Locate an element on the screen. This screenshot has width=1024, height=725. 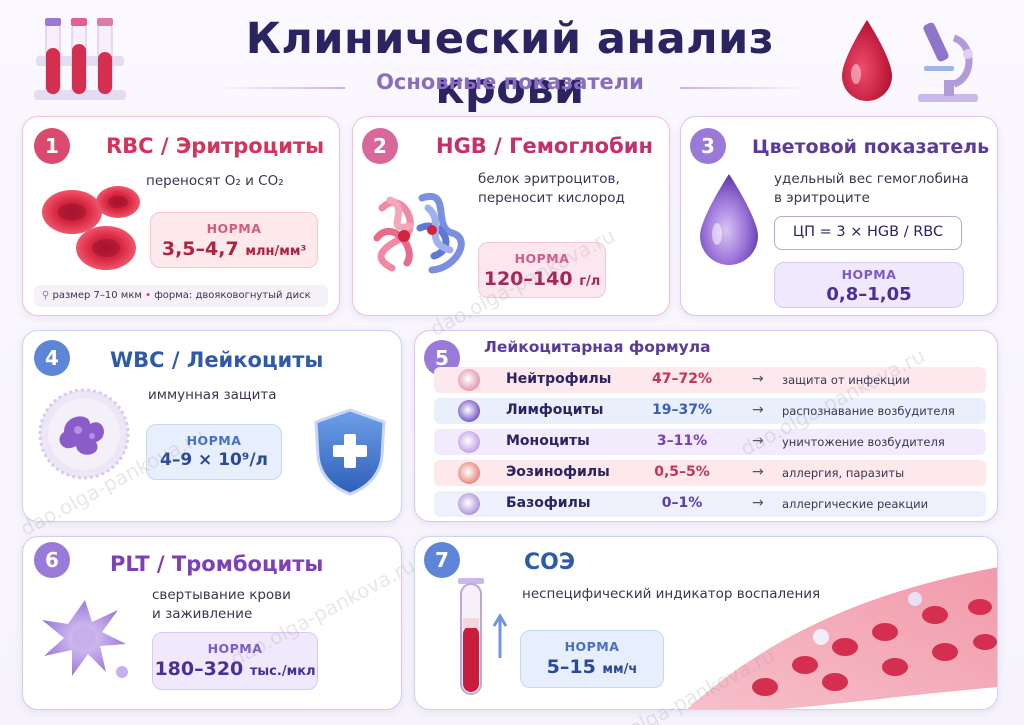
leuko-row: Базофилы 0–1% → аллергические реакции is located at coordinates (710, 504).